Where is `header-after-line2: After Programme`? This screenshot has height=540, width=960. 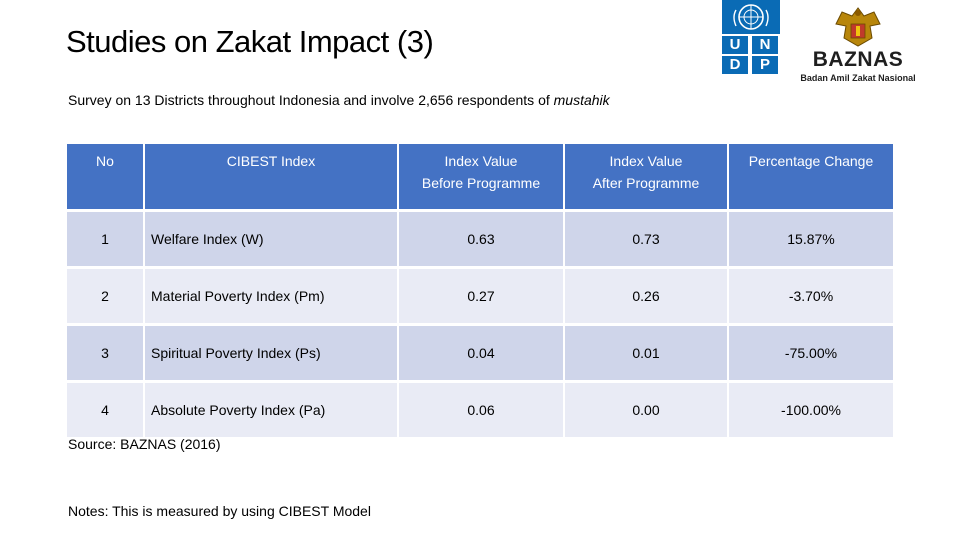 header-after-line2: After Programme is located at coordinates (646, 183).